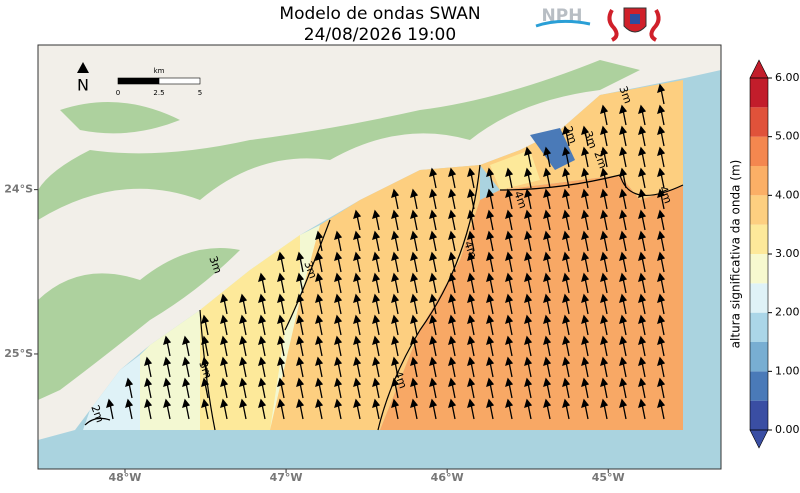  Describe the element at coordinates (118, 93) in the screenshot. I see `scale-label: 0` at that location.